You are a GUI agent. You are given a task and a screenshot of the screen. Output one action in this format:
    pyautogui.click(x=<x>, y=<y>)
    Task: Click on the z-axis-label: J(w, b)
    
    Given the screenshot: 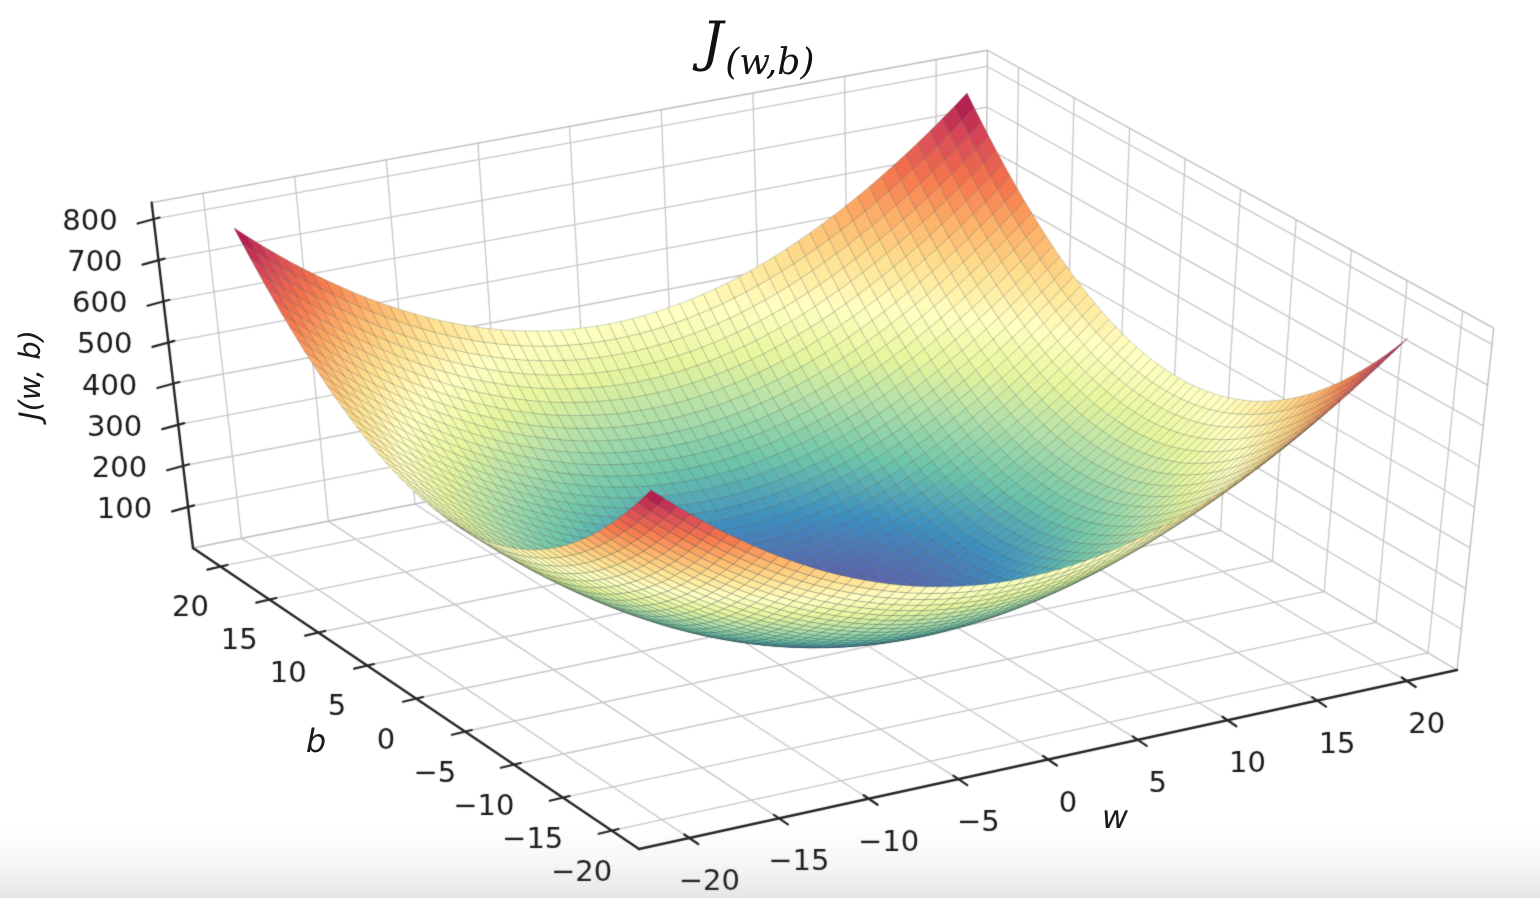 What is the action you would take?
    pyautogui.click(x=30, y=375)
    